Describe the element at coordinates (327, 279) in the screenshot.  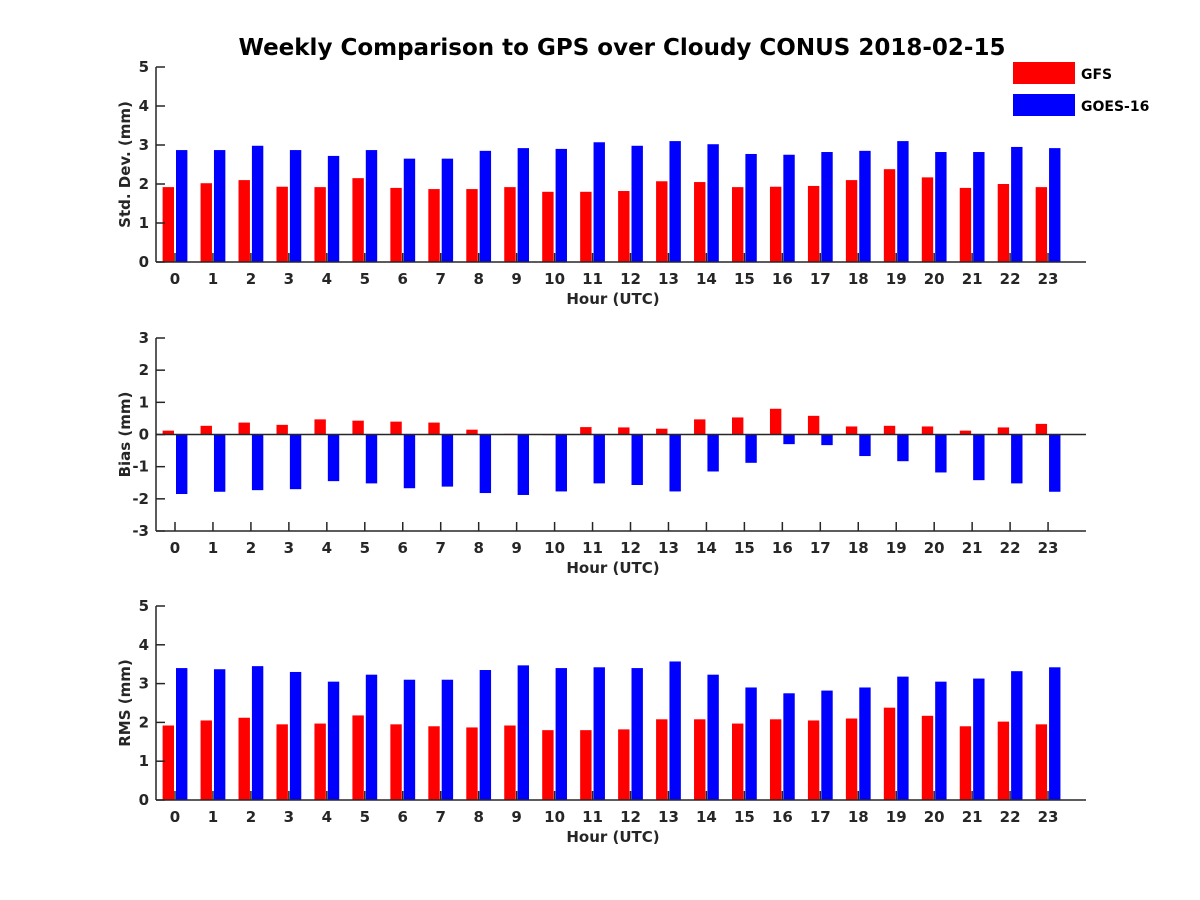
I see `x-tick-label-std-dev-4: 4` at that location.